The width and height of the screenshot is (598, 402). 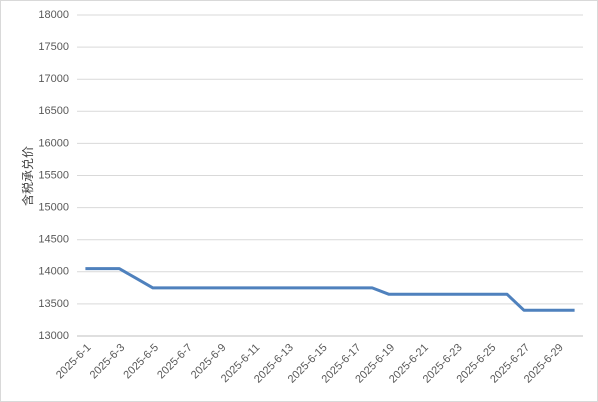 I want to click on y-tick-label: 14000, so click(x=53, y=272).